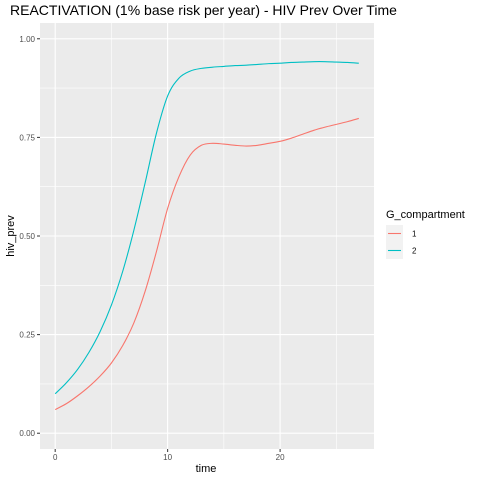  I want to click on legend: G_compartment 1 2, so click(425, 234).